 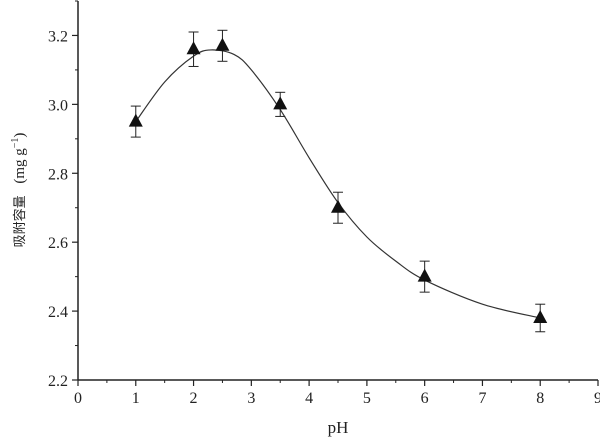 I want to click on y-tick-label: 2.2, so click(x=58, y=381).